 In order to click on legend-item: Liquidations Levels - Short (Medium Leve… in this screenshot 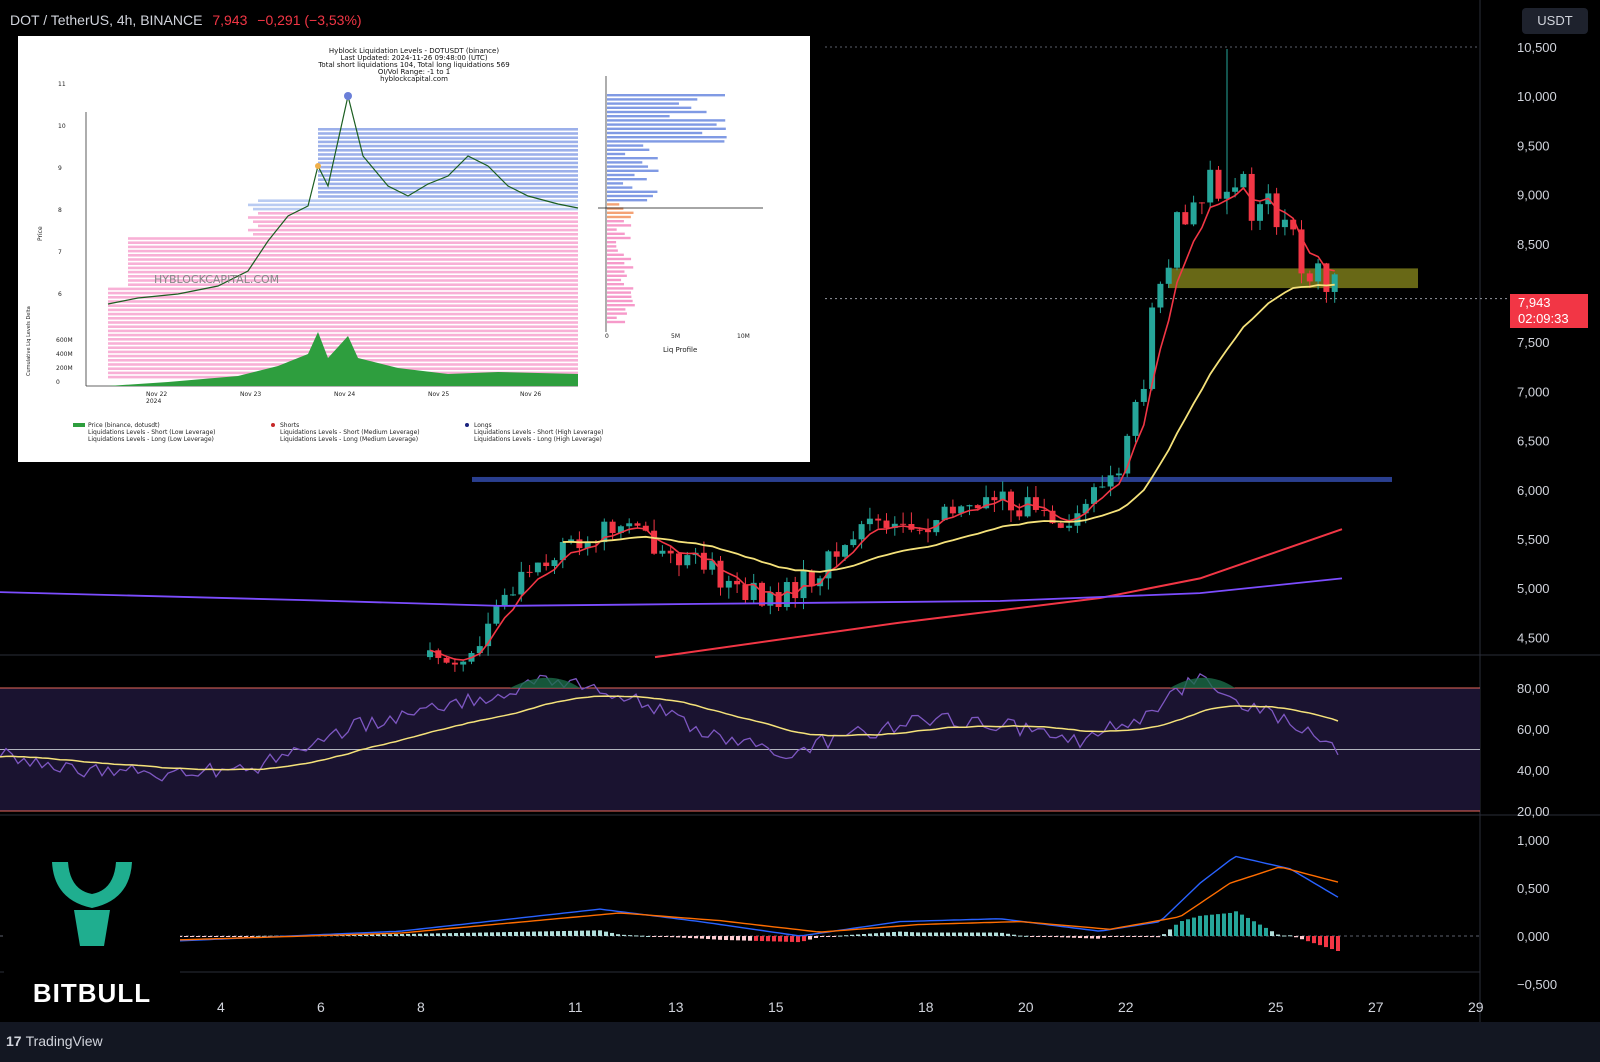, I will do `click(350, 432)`.